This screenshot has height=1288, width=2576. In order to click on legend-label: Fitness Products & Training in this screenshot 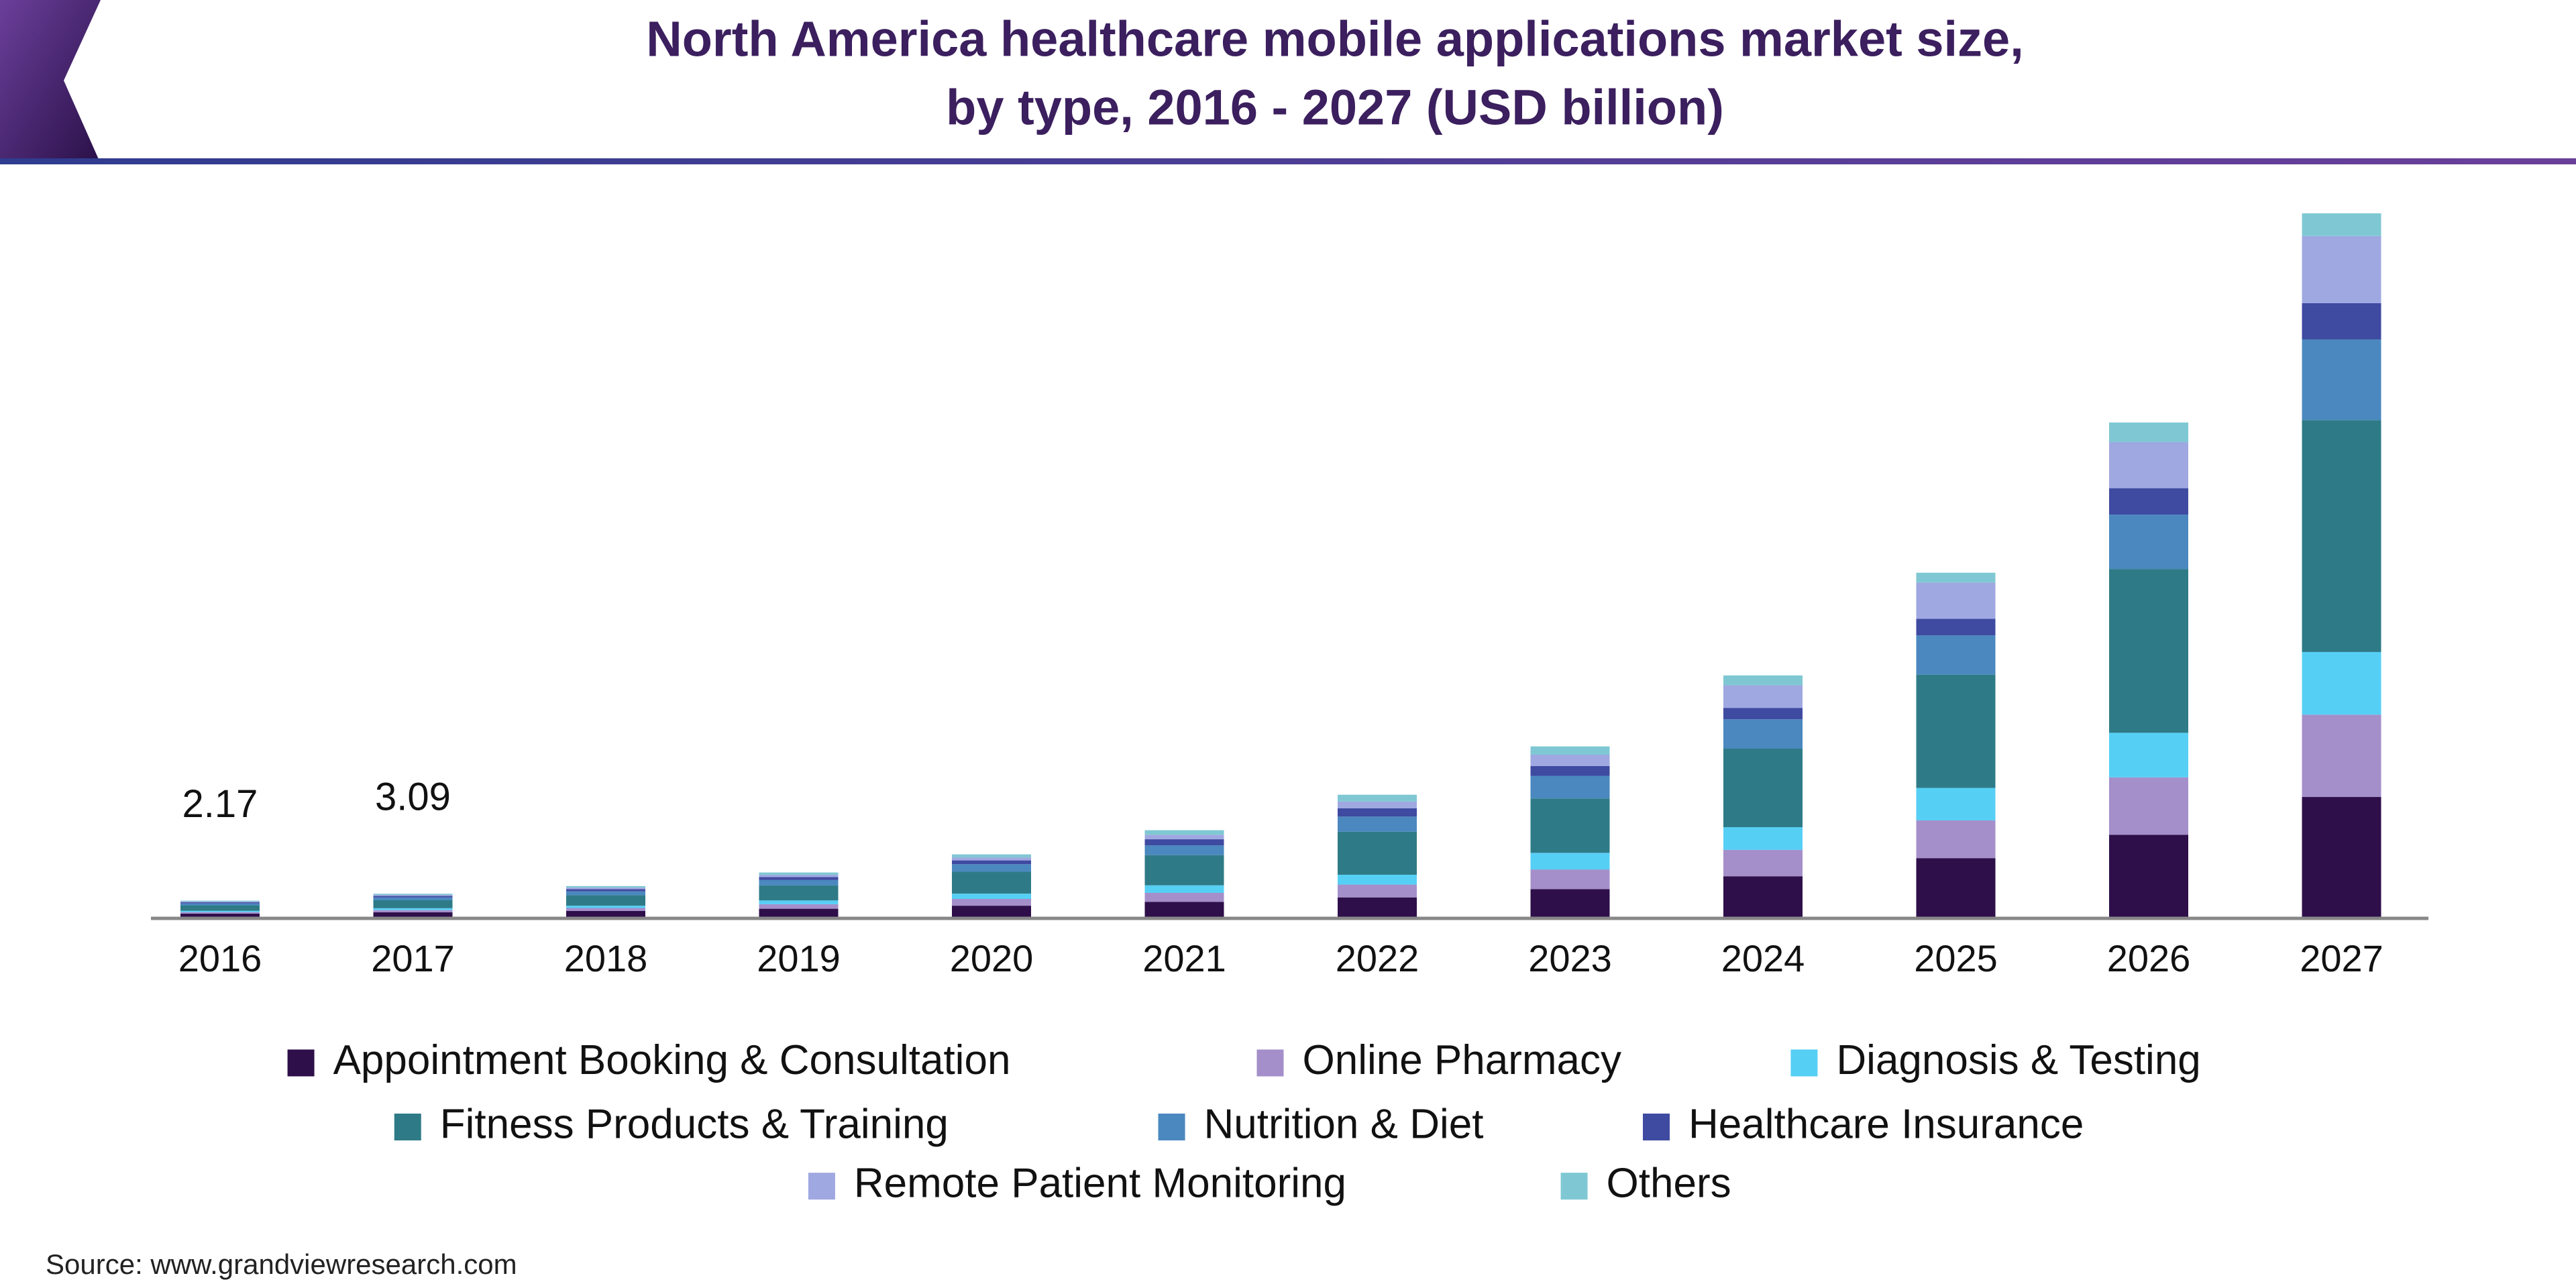, I will do `click(694, 1124)`.